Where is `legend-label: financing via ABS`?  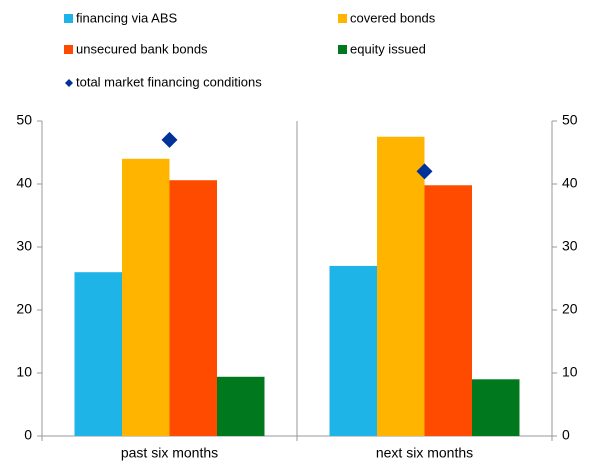
legend-label: financing via ABS is located at coordinates (127, 17).